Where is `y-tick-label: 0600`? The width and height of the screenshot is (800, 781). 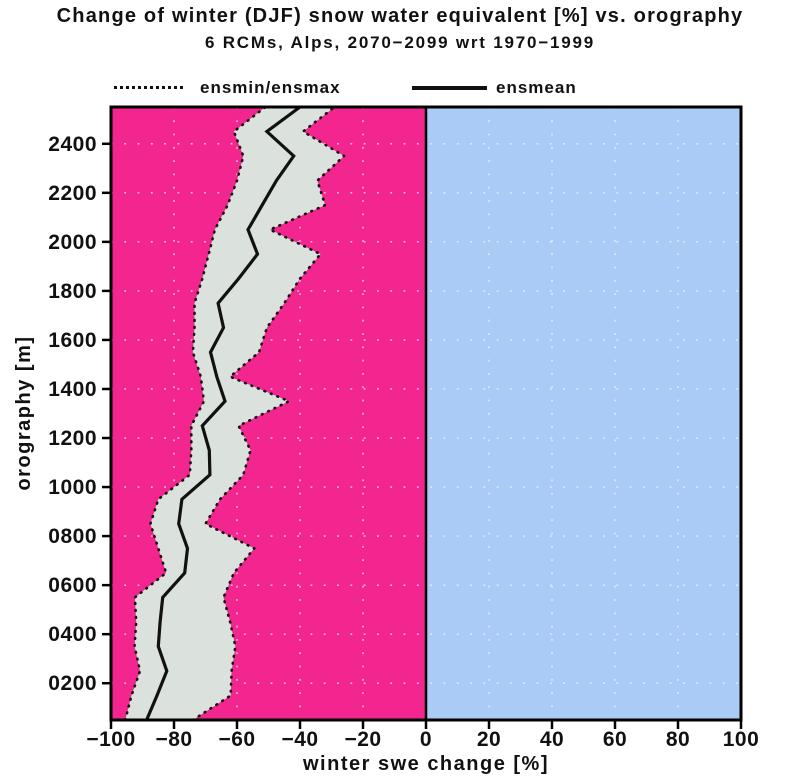
y-tick-label: 0600 is located at coordinates (72, 585).